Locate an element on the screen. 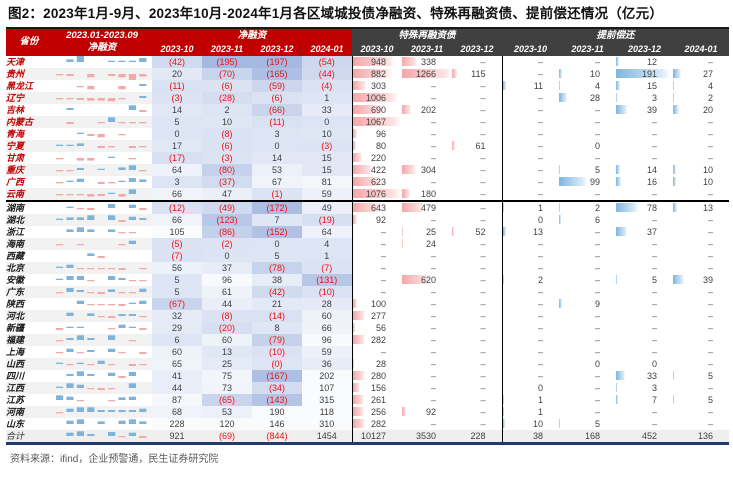  net-financing-cell: 59 is located at coordinates (327, 351).